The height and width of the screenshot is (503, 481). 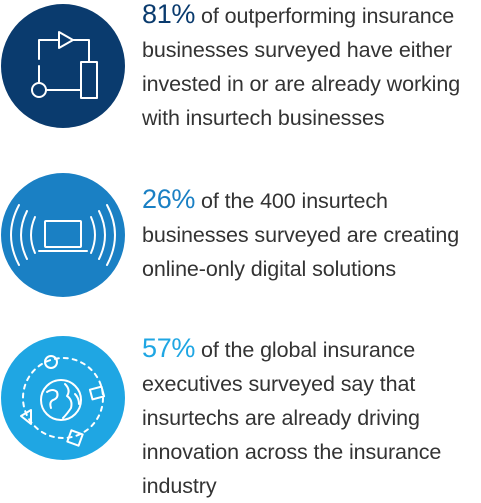 What do you see at coordinates (297, 50) in the screenshot?
I see `stat-line: businesses surveyed have either` at bounding box center [297, 50].